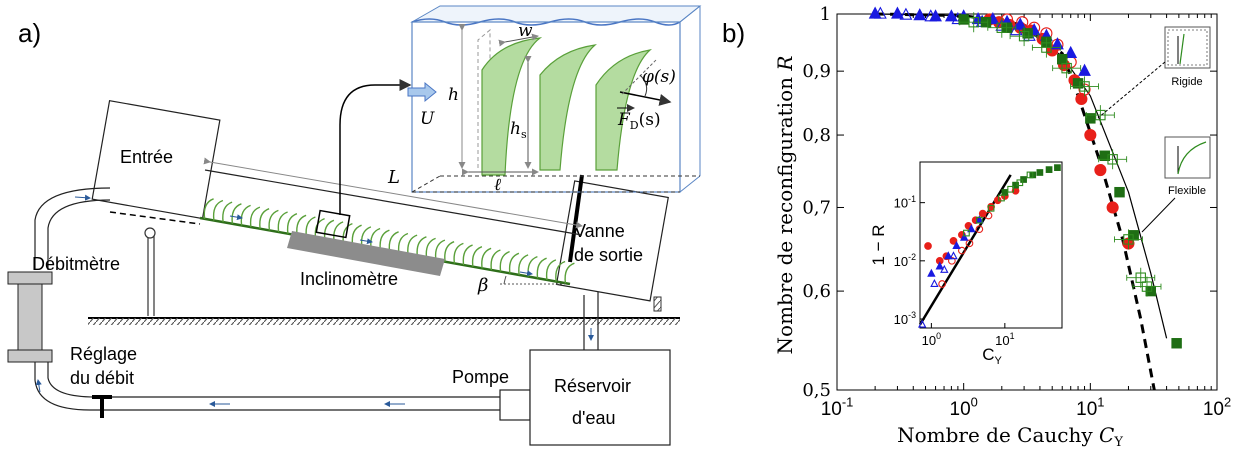 The height and width of the screenshot is (455, 1253). What do you see at coordinates (375, 147) in the screenshot?
I see `zoom-arrow` at bounding box center [375, 147].